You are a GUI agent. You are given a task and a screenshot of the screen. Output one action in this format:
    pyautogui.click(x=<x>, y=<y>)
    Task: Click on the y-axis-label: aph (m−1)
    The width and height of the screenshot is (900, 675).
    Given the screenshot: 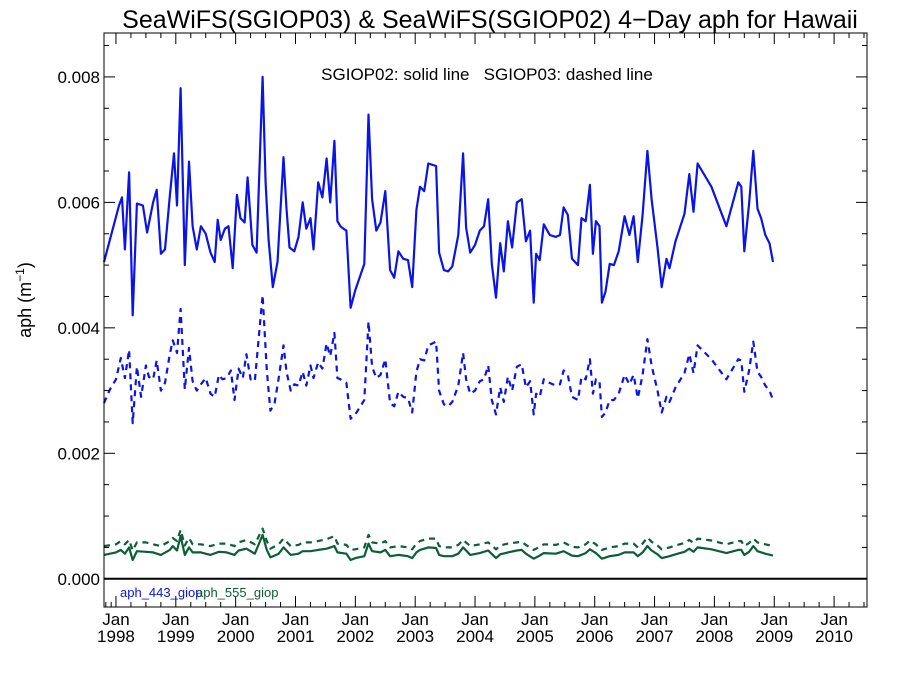 What is the action you would take?
    pyautogui.click(x=24, y=300)
    